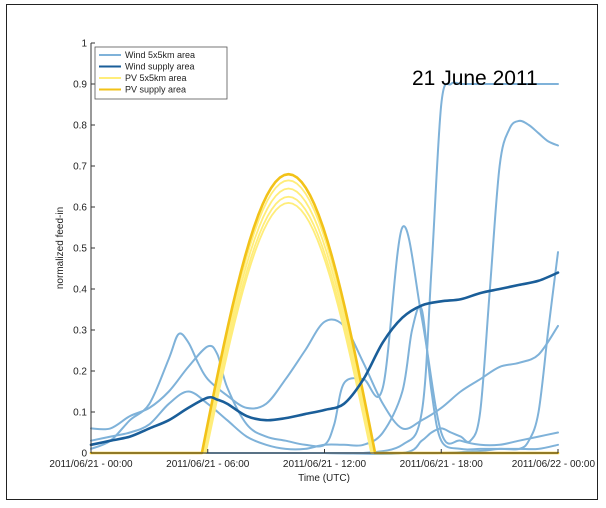  What do you see at coordinates (80, 167) in the screenshot?
I see `y-tick-label: 0.7` at bounding box center [80, 167].